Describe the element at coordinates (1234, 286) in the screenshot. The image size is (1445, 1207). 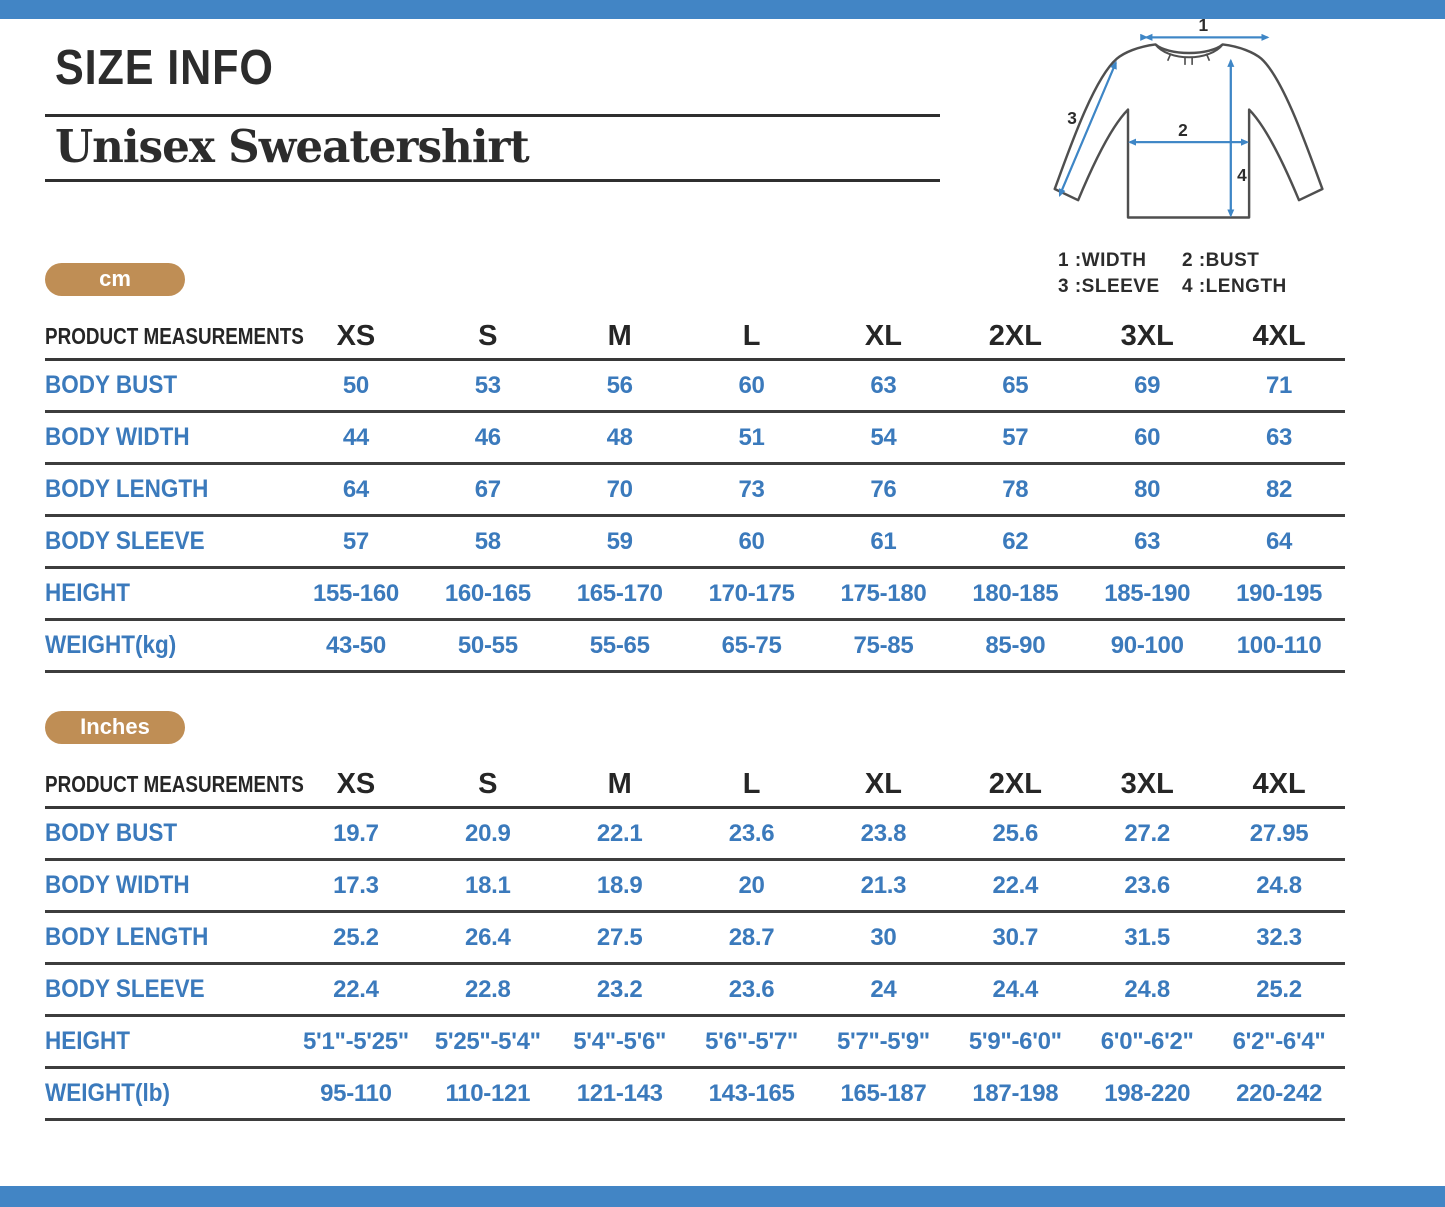
I see `legend-length: 4 :LENGTH` at that location.